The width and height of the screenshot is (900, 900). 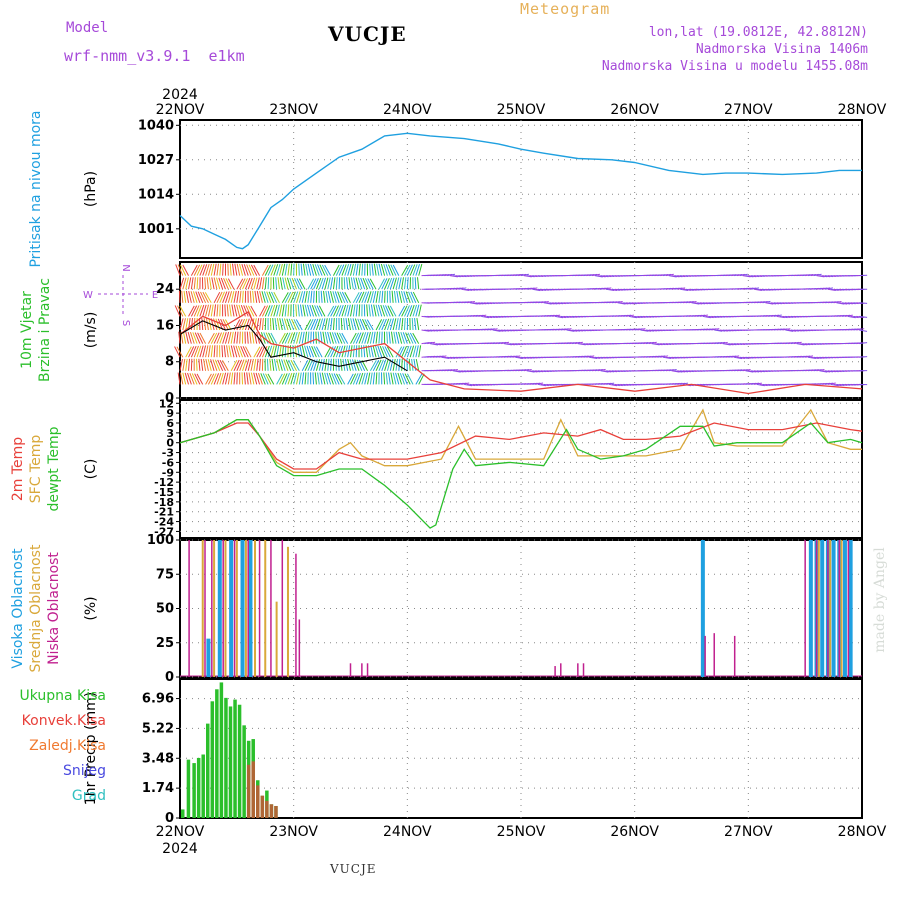 I want to click on date-label-bottom: 23NOV, so click(x=293, y=832).